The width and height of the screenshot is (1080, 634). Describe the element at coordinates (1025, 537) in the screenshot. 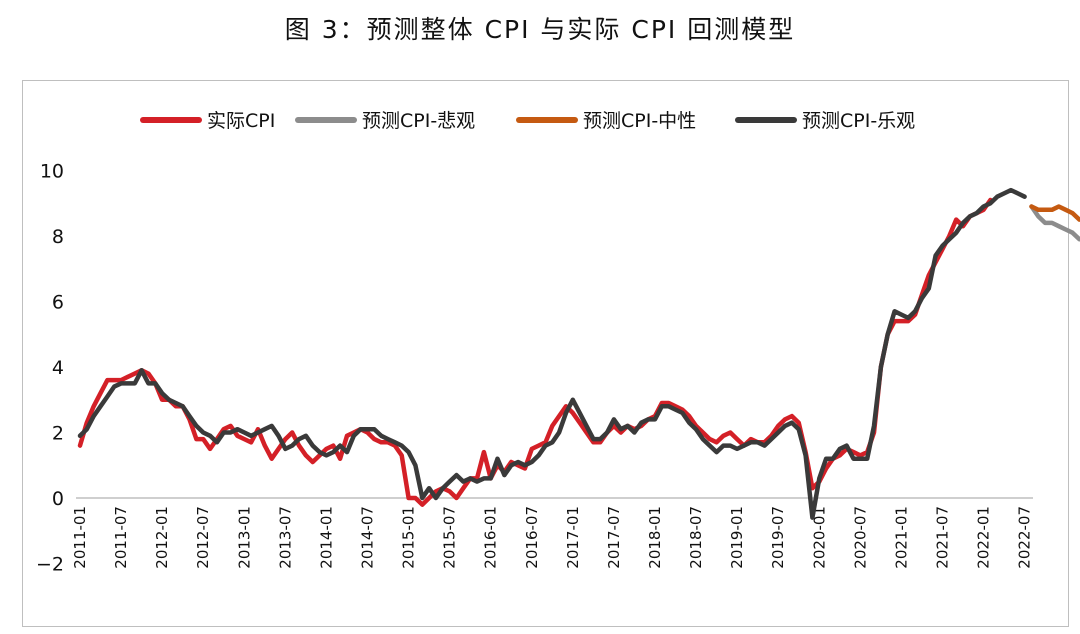

I see `x-tick-label: 2022-07` at that location.